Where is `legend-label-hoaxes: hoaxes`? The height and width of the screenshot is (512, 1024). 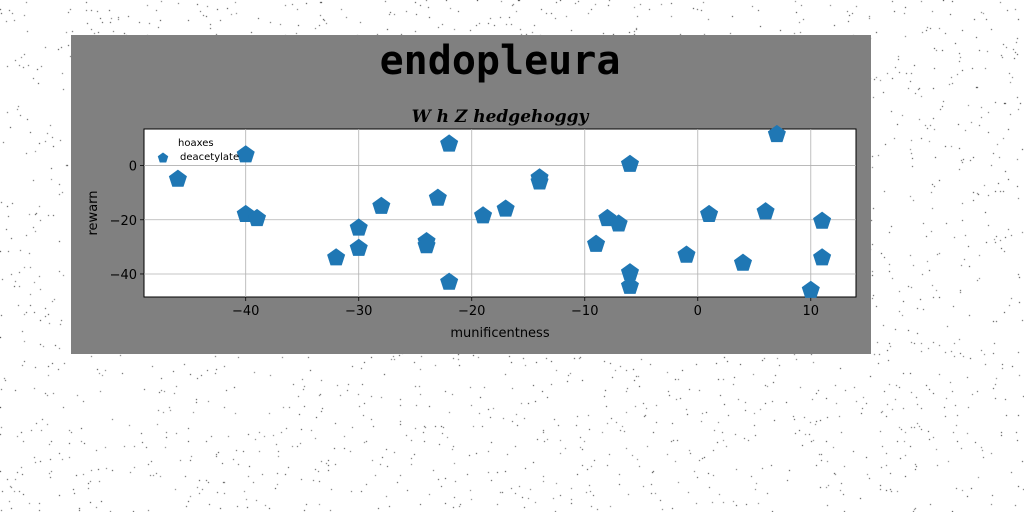 legend-label-hoaxes: hoaxes is located at coordinates (196, 143).